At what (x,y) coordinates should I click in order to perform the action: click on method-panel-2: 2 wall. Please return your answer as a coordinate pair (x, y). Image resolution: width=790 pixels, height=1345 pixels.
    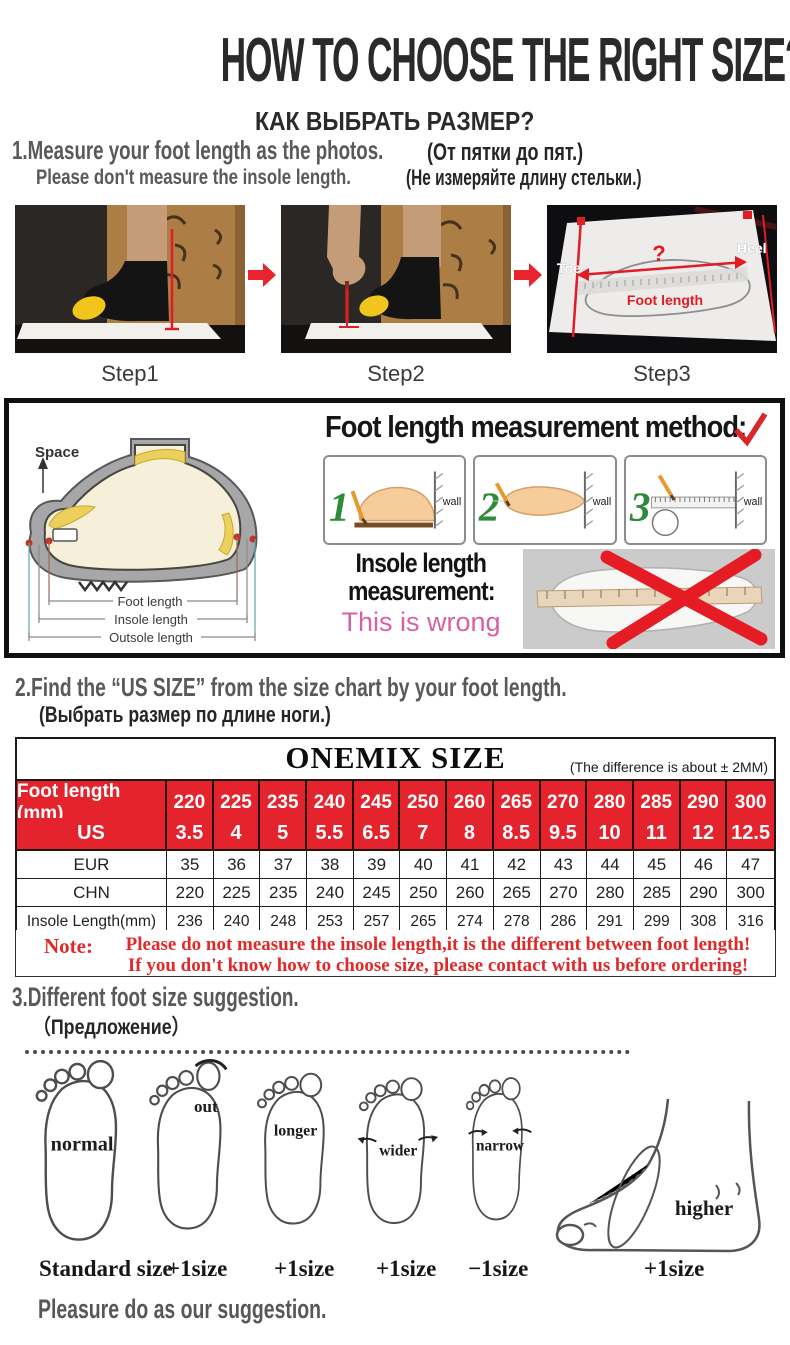
    Looking at the image, I should click on (545, 500).